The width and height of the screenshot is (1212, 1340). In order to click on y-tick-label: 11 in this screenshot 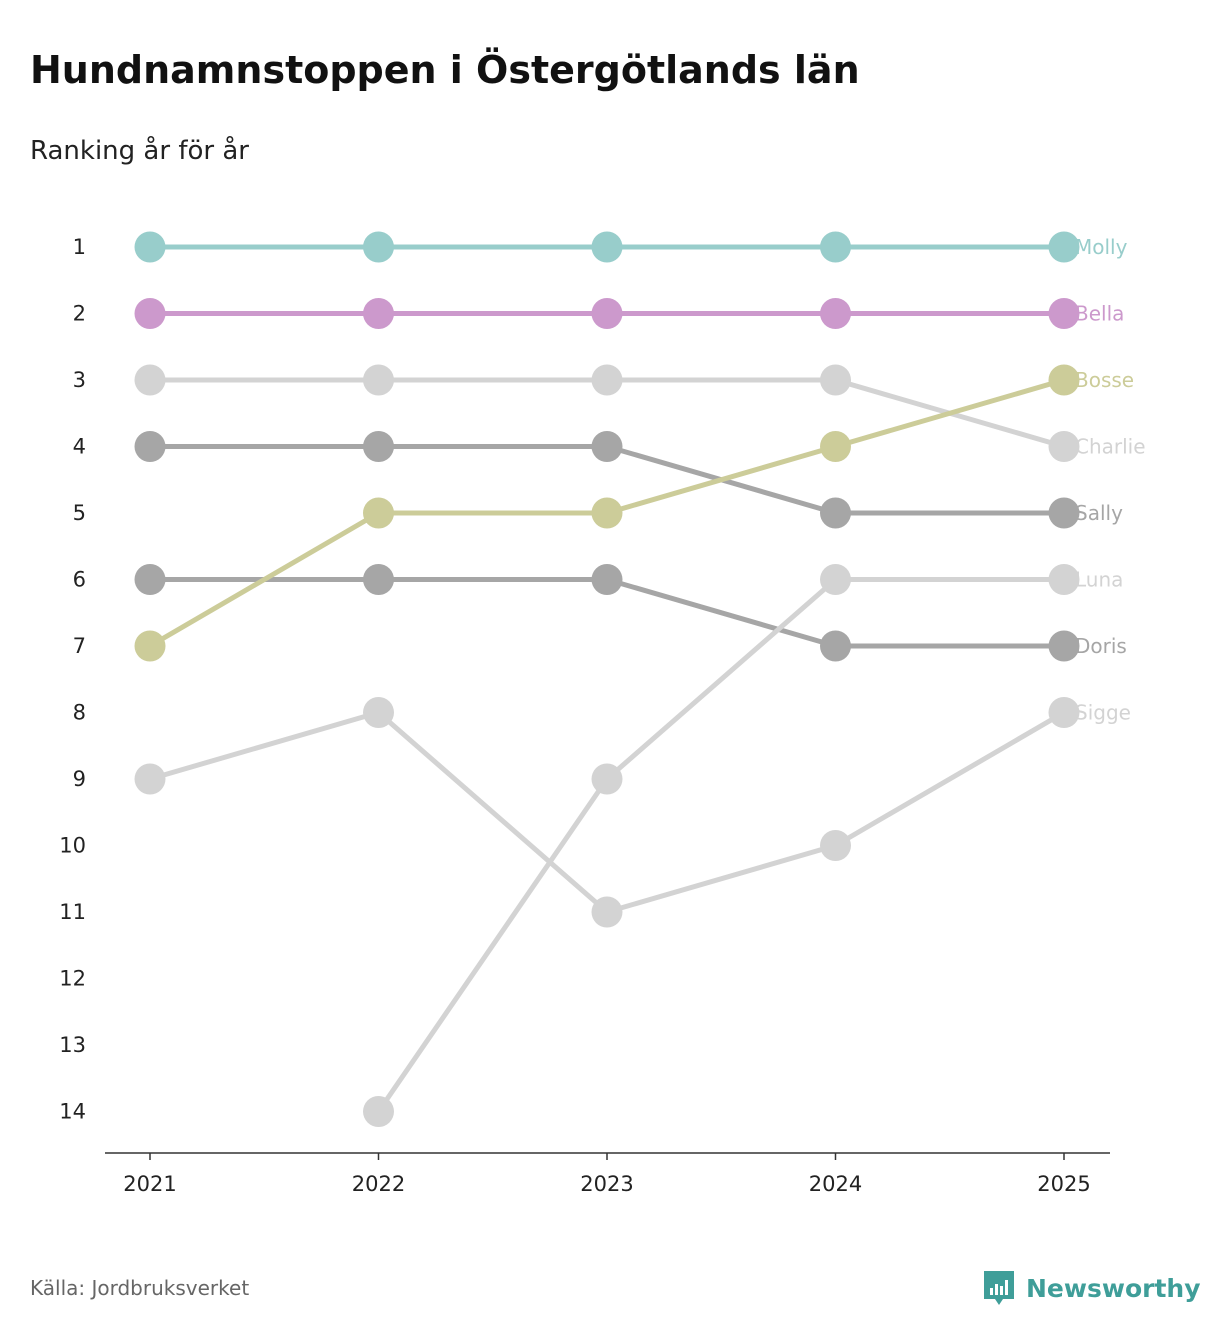, I will do `click(72, 912)`.